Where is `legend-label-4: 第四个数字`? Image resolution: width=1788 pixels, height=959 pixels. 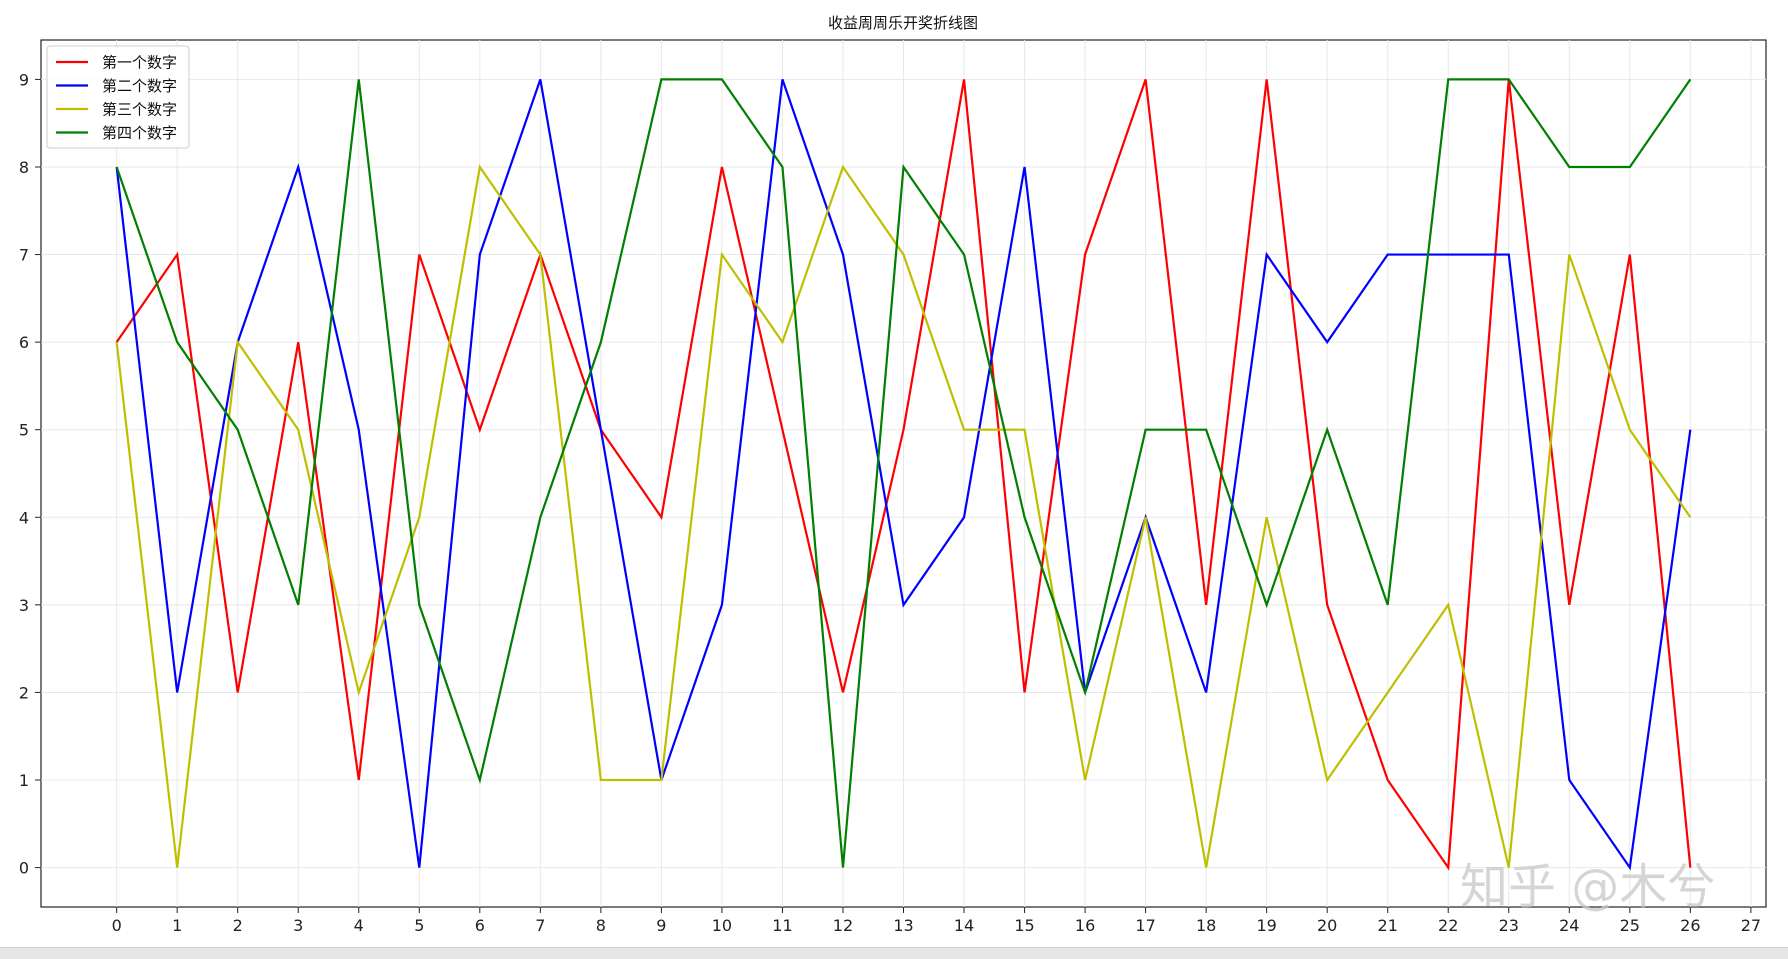
legend-label-4: 第四个数字 is located at coordinates (139, 133).